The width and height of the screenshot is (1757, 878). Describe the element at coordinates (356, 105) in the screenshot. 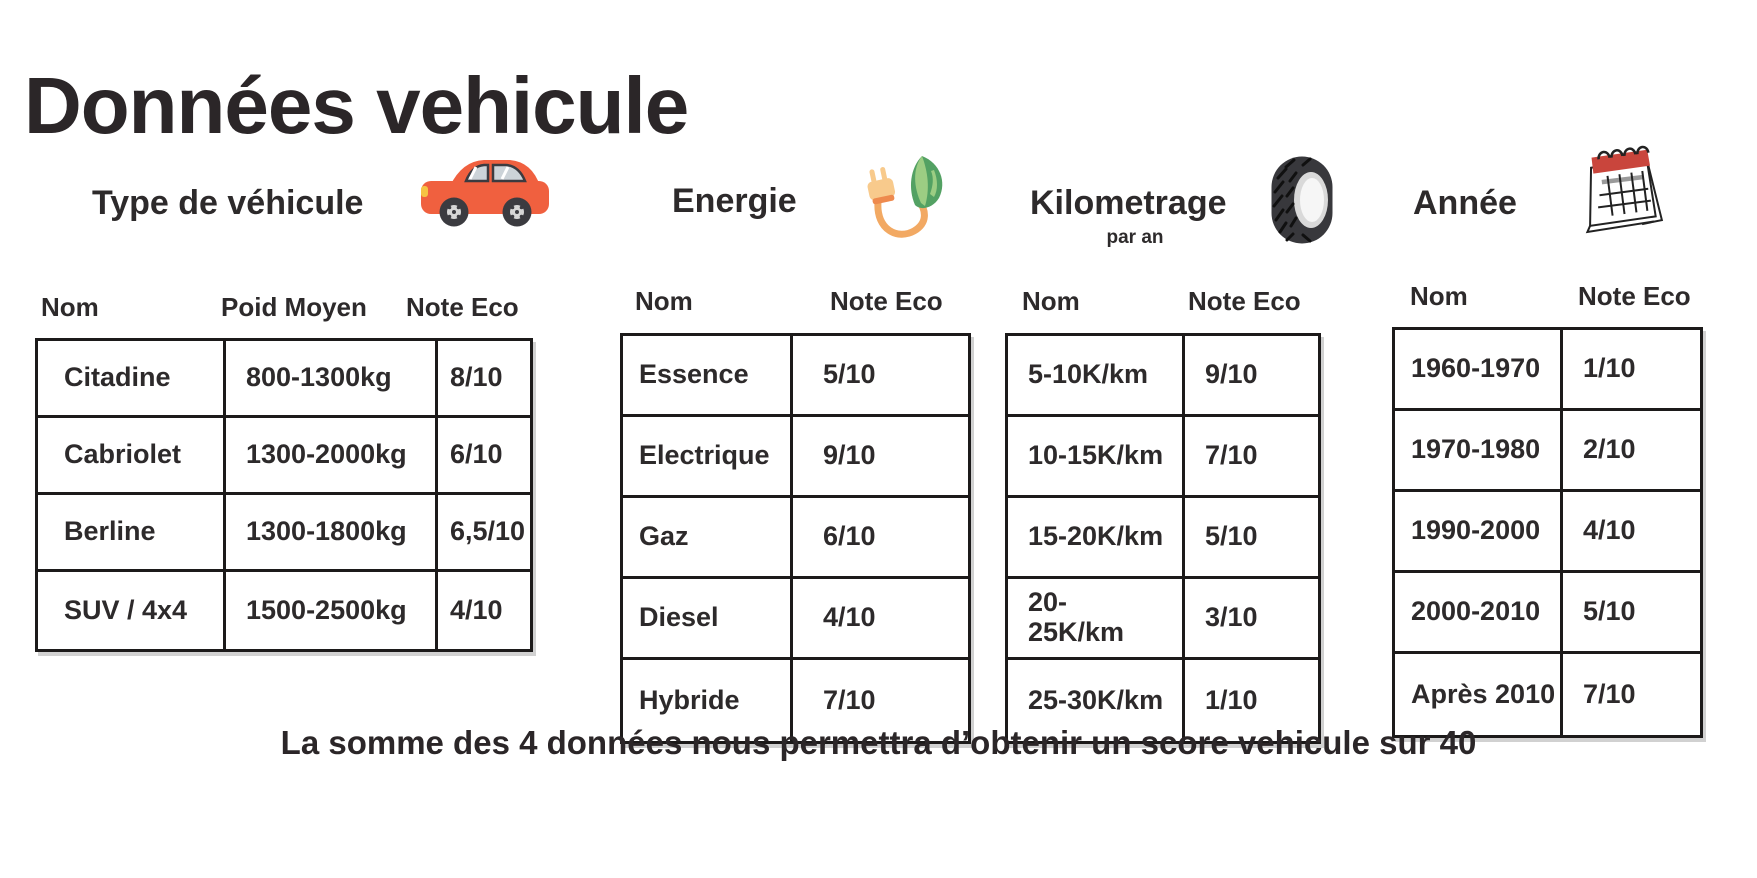

I see `page-title: Données vehicule` at that location.